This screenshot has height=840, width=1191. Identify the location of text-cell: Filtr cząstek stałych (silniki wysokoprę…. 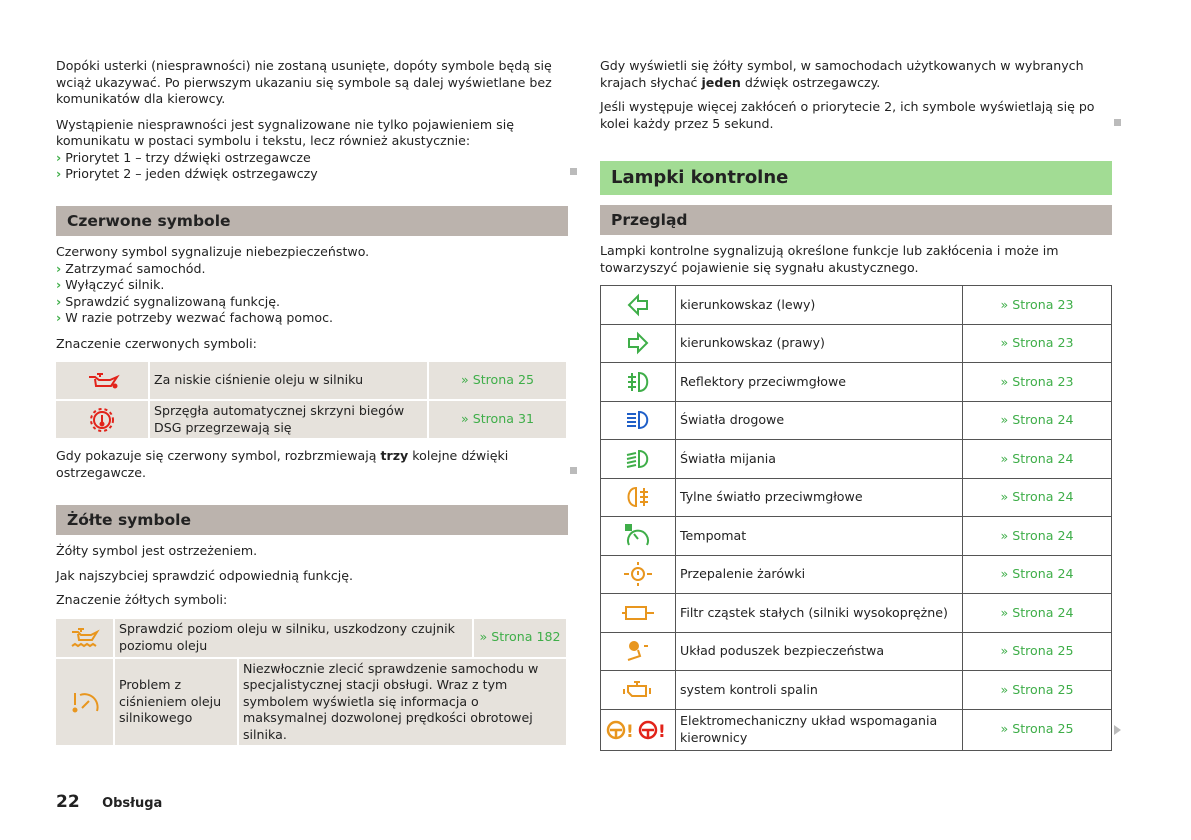
(819, 613).